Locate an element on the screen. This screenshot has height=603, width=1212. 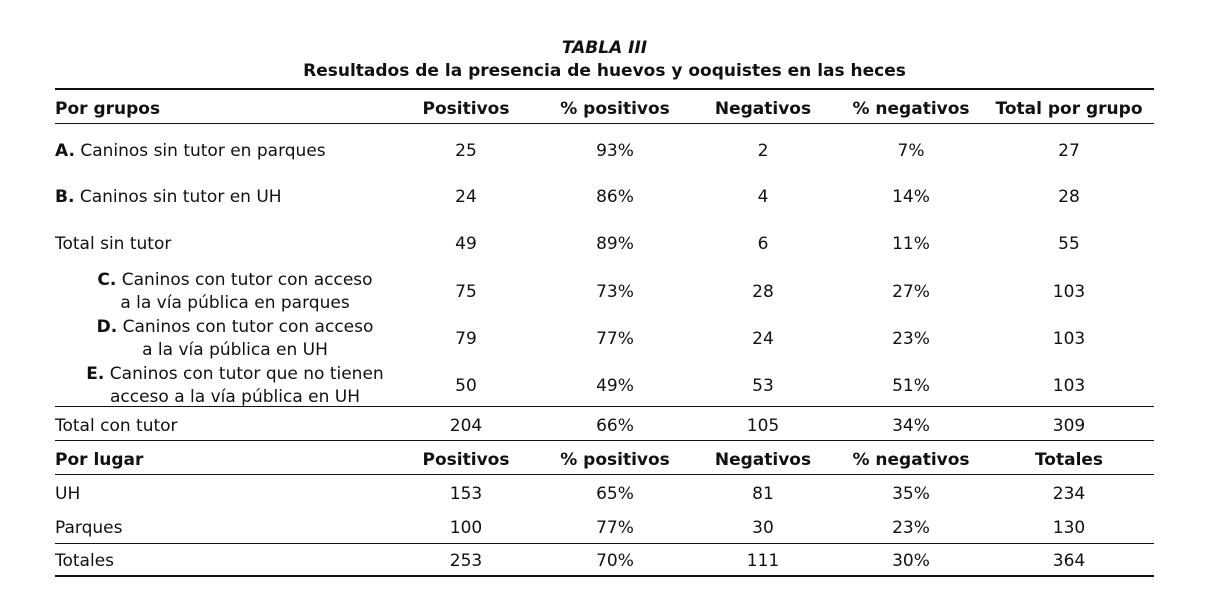
row-label: A. Caninos sin tutor en parques is located at coordinates (235, 151).